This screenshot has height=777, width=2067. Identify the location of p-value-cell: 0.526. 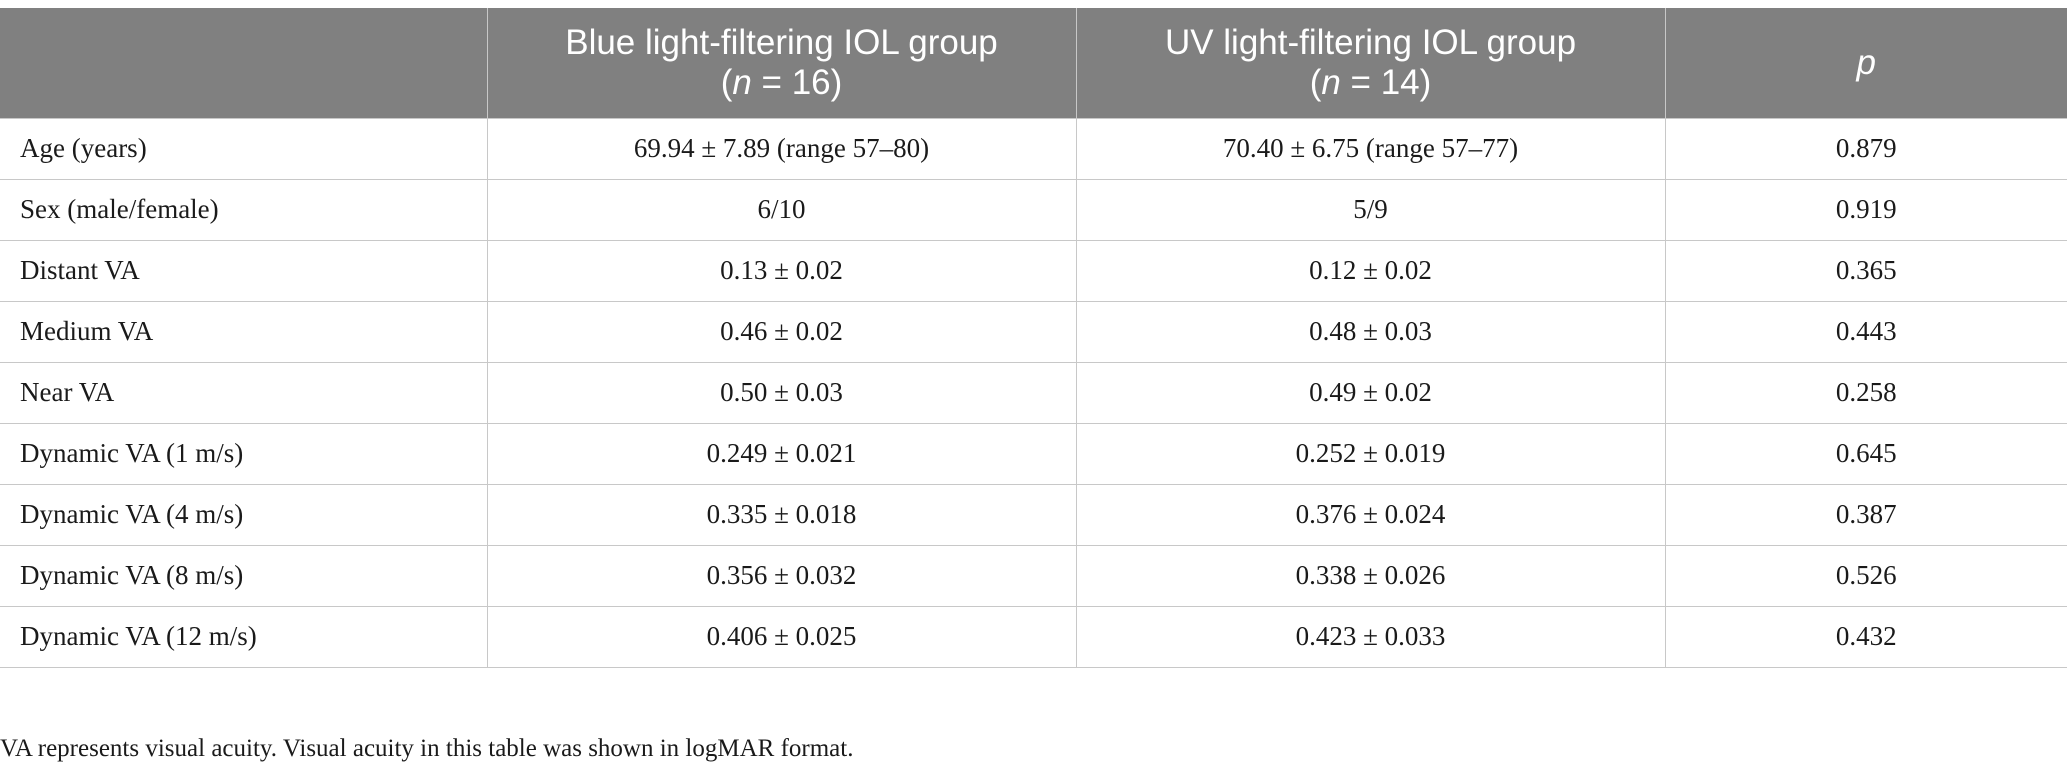
(1865, 575).